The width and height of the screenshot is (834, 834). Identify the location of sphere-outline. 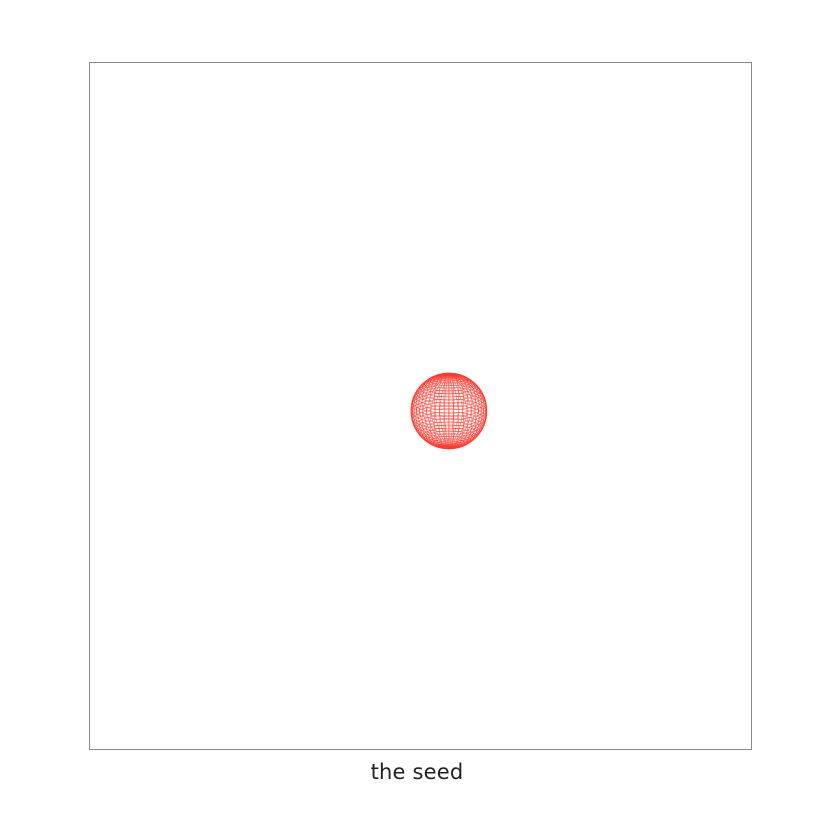
(449, 411).